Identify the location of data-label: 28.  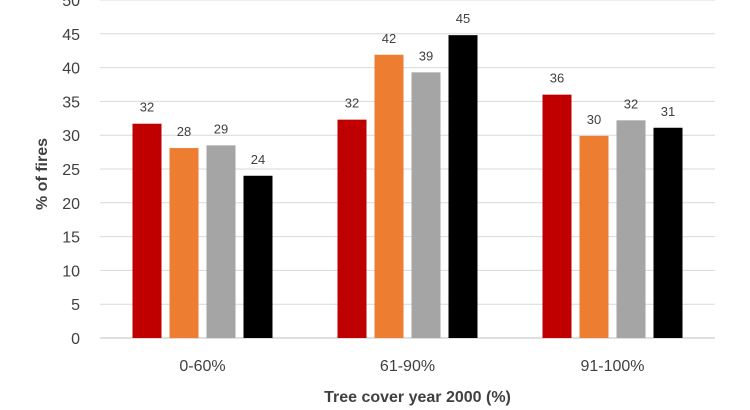
(184, 131).